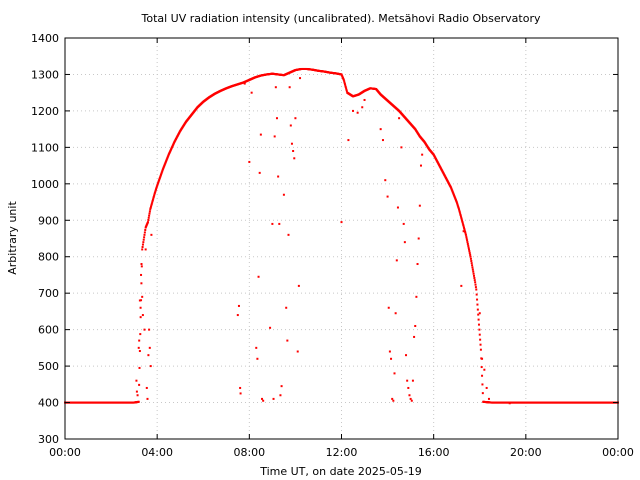 The height and width of the screenshot is (480, 640). I want to click on x-tick-label: 00:00, so click(618, 452).